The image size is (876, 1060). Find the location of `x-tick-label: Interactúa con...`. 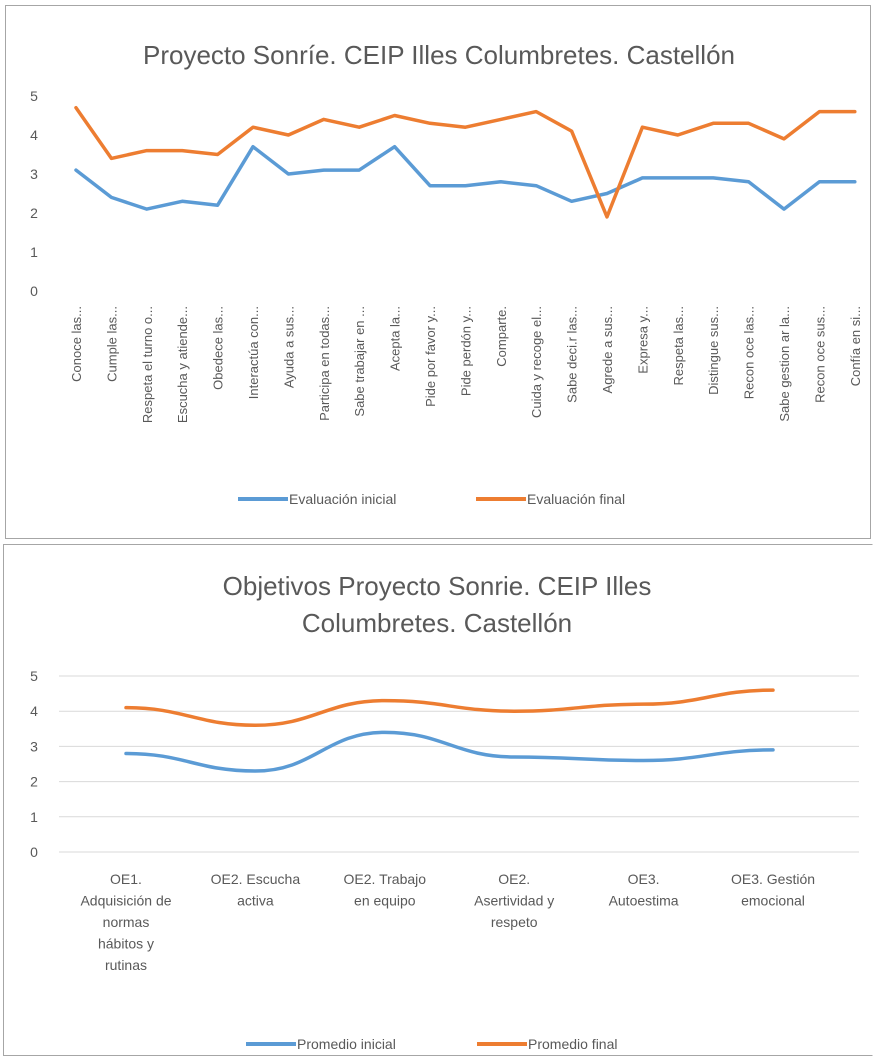

x-tick-label: Interactúa con... is located at coordinates (253, 352).